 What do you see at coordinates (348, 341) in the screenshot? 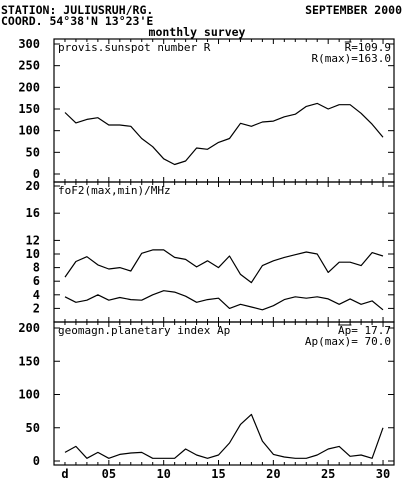
I see `stat-label: Ap(max)= 70.0` at bounding box center [348, 341].